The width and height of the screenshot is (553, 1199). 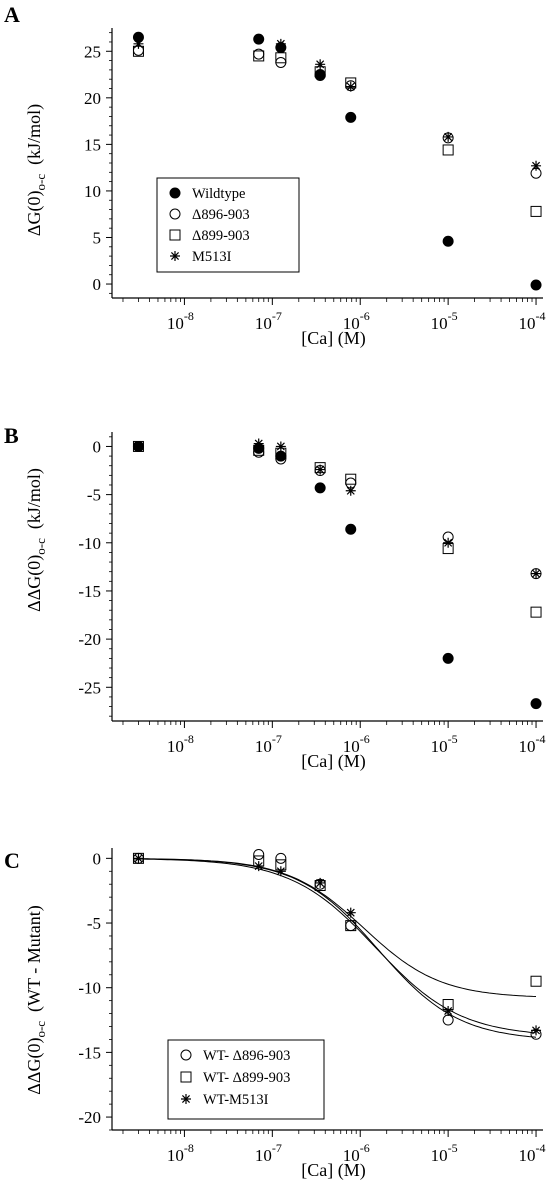 What do you see at coordinates (92, 51) in the screenshot?
I see `y-tick-label: 25` at bounding box center [92, 51].